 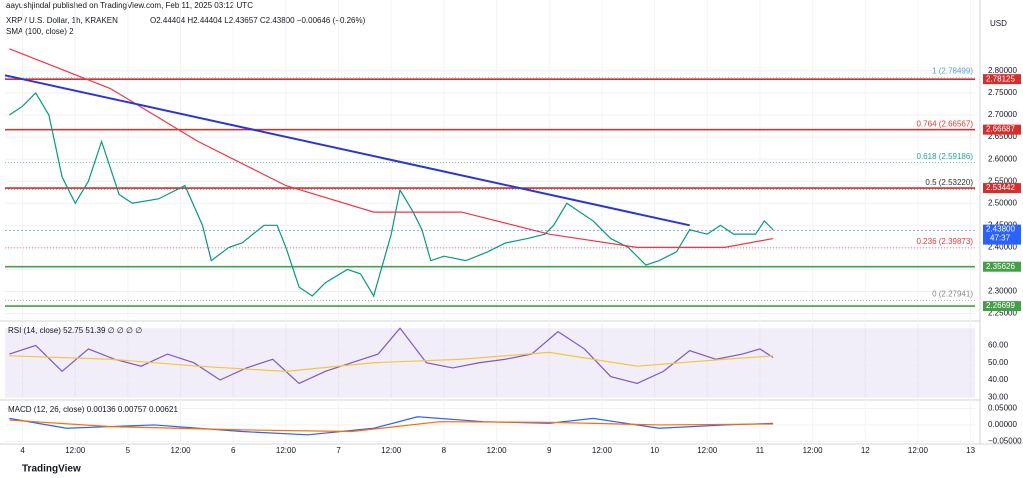 I want to click on x-tick-label: 5, so click(x=128, y=450).